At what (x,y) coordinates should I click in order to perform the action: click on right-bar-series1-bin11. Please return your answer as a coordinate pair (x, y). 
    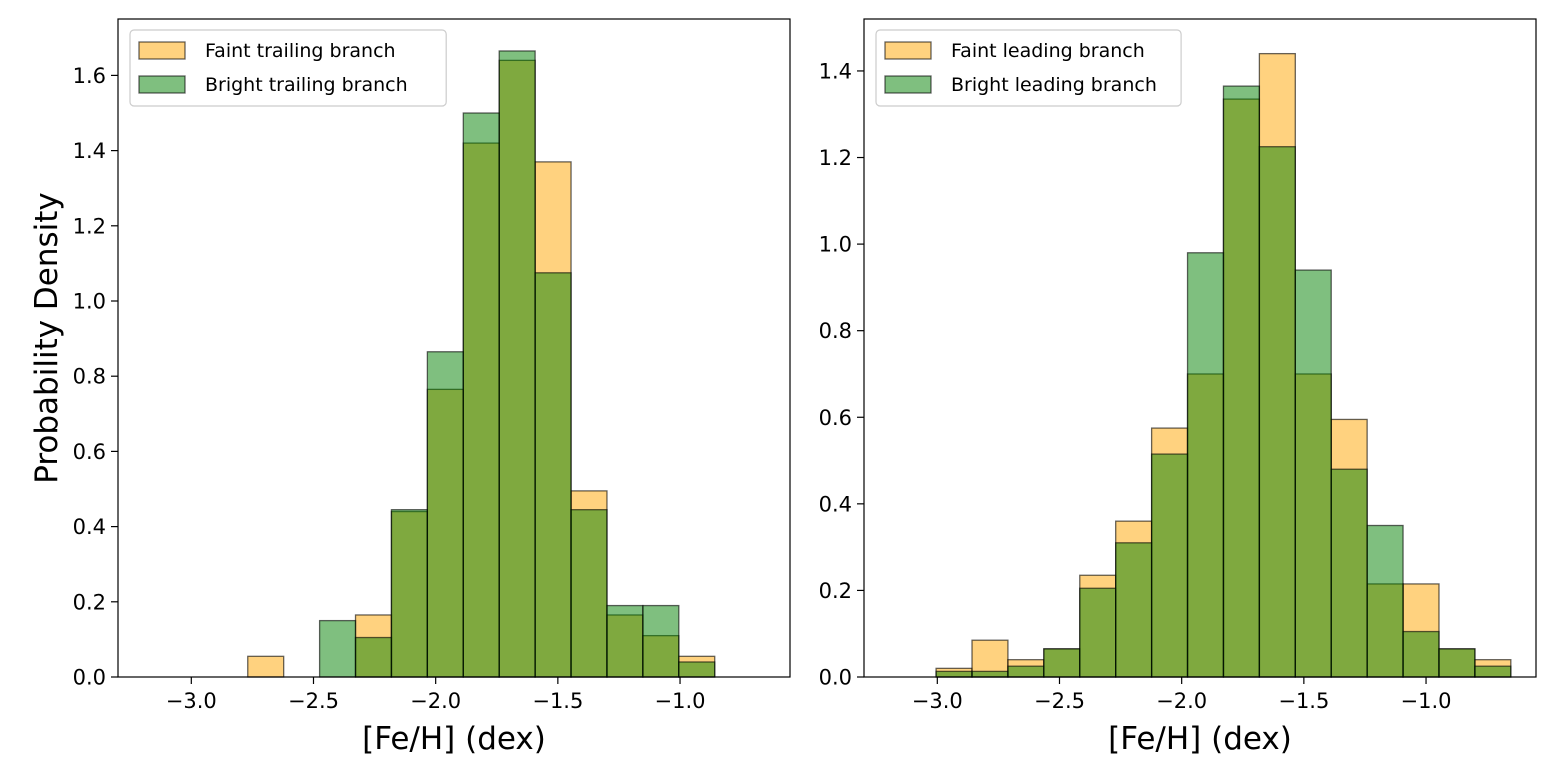
    Looking at the image, I should click on (1313, 473).